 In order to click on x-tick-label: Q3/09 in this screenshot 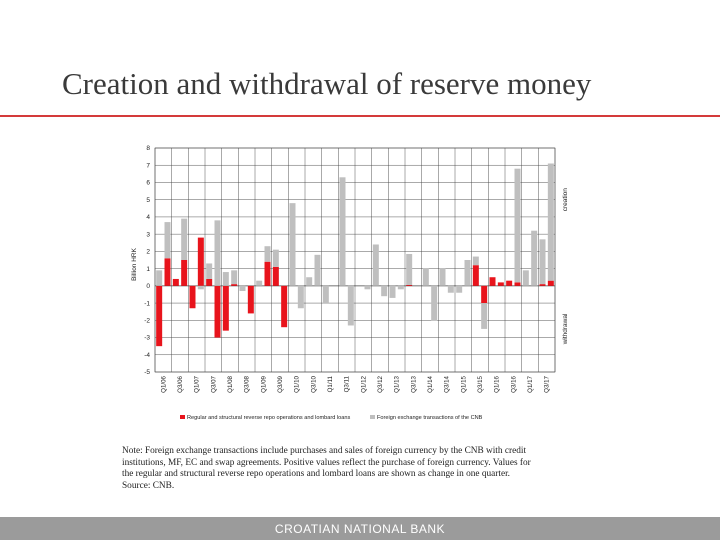, I will do `click(280, 383)`.